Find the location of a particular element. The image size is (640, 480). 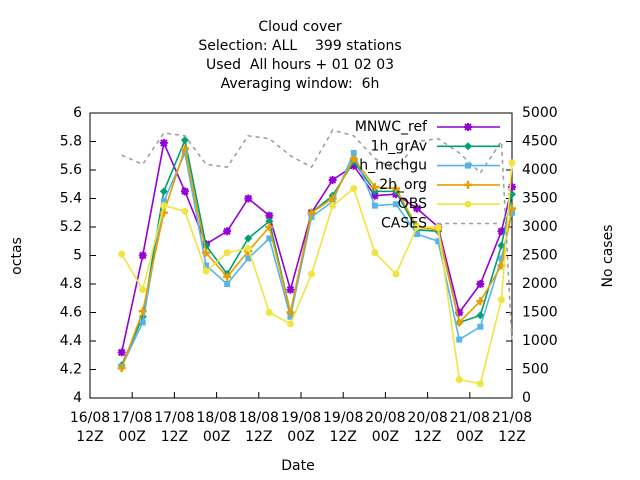

legend-label: 1h_grAv is located at coordinates (399, 146).